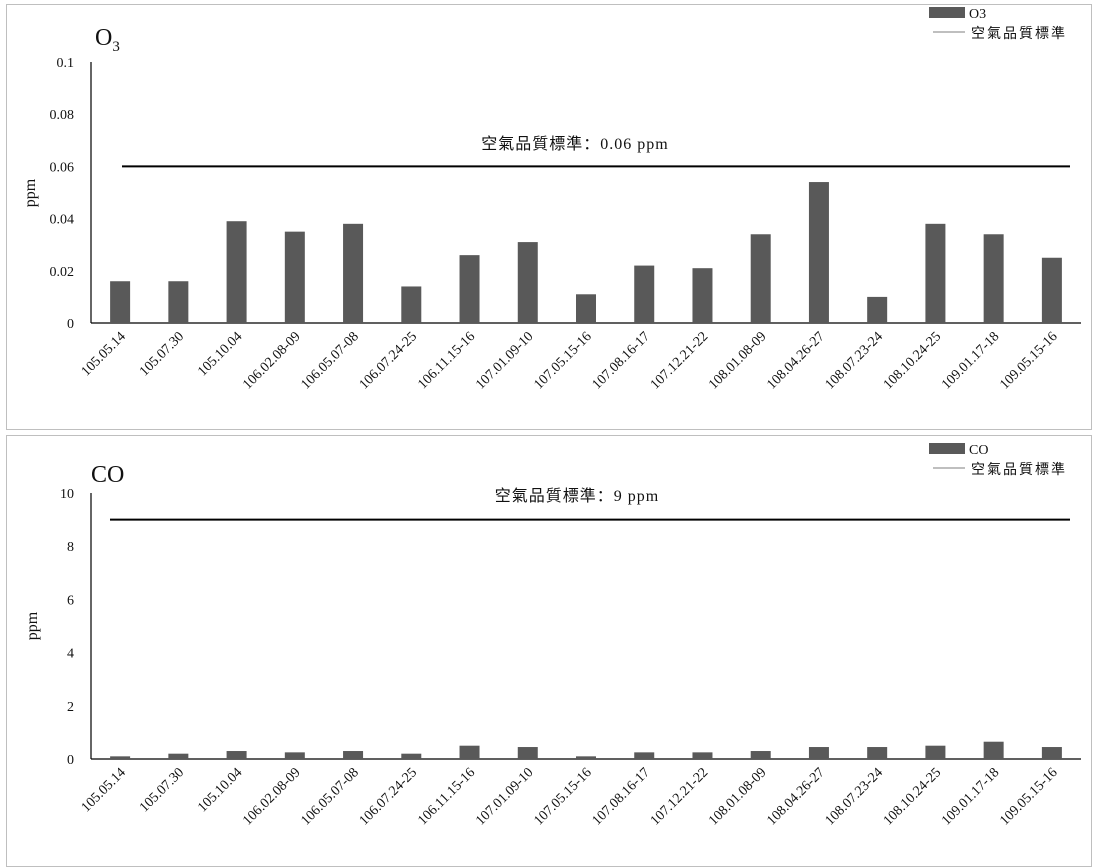 The height and width of the screenshot is (868, 1094). I want to click on y-tick-label: 0.08, so click(62, 115).